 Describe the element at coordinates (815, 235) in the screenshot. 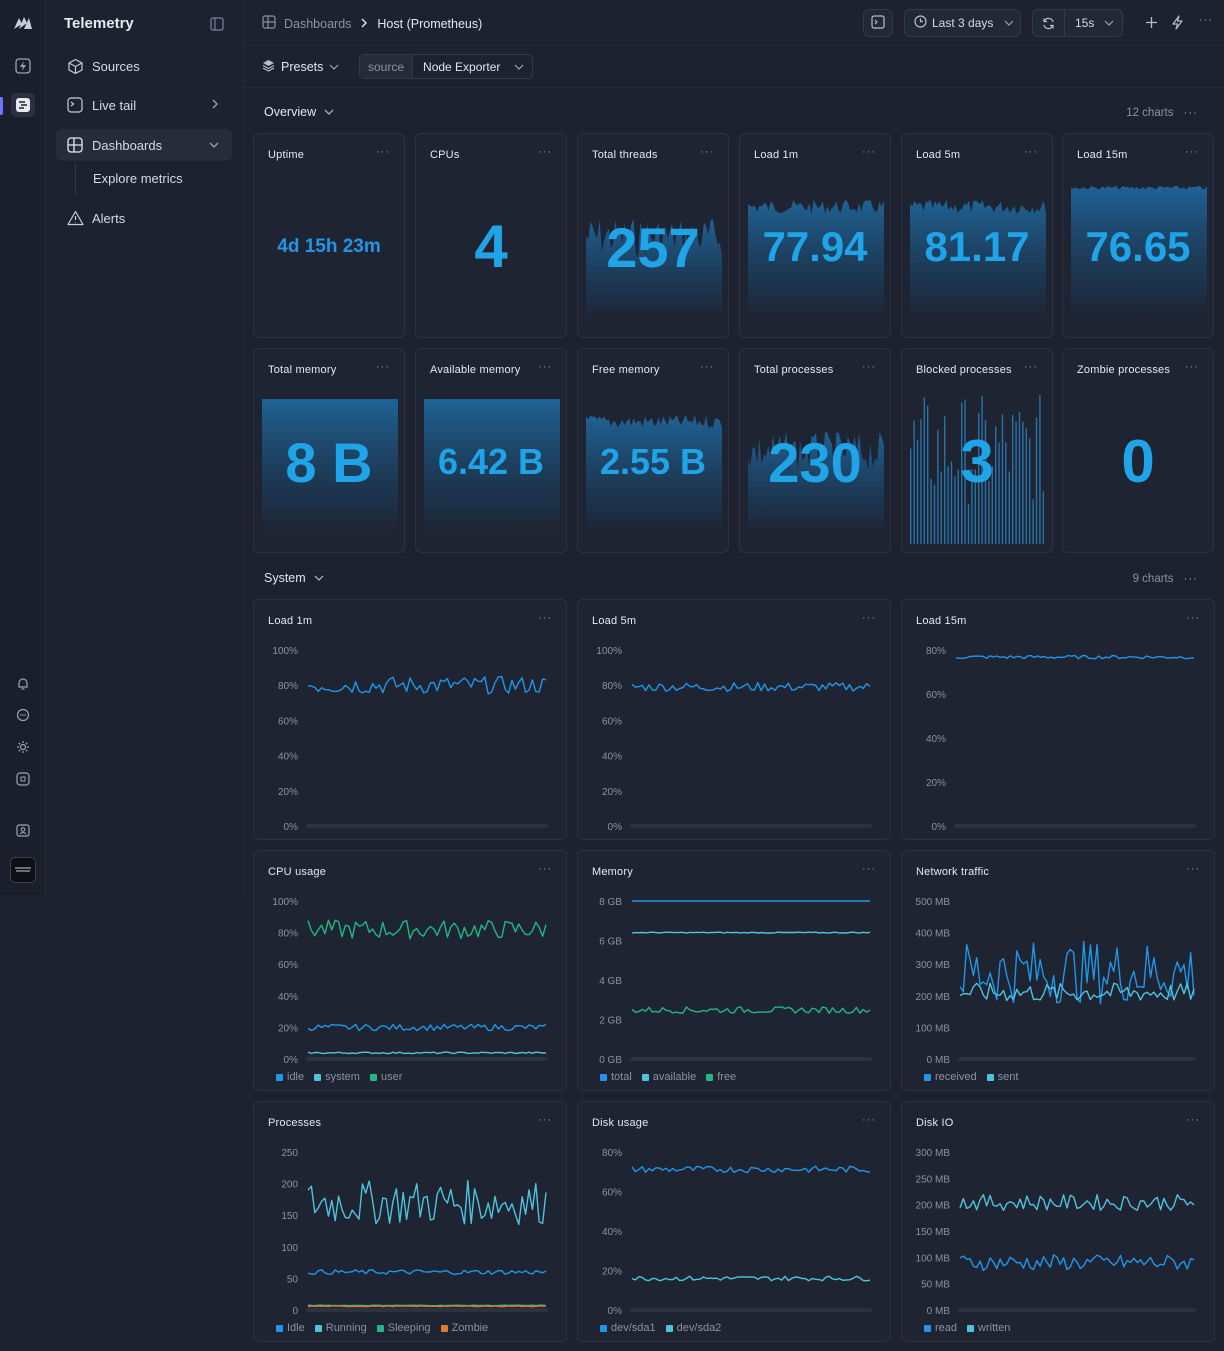

I see `stat-card-load-1m: Load 1m ··· 77.94` at that location.